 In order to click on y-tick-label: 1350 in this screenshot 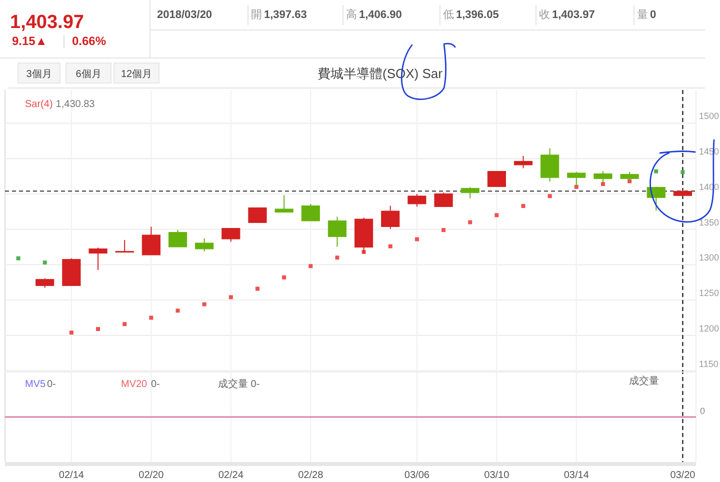, I will do `click(709, 222)`.